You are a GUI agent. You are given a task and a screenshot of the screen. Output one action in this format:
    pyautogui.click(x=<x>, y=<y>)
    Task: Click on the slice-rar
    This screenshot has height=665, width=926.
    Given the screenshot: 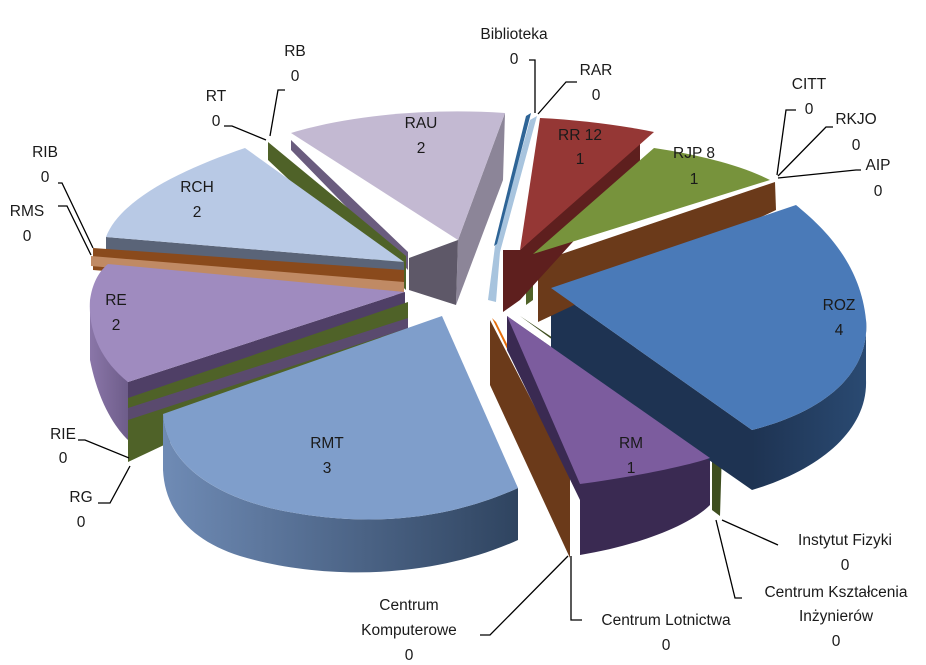 What is the action you would take?
    pyautogui.click(x=512, y=209)
    